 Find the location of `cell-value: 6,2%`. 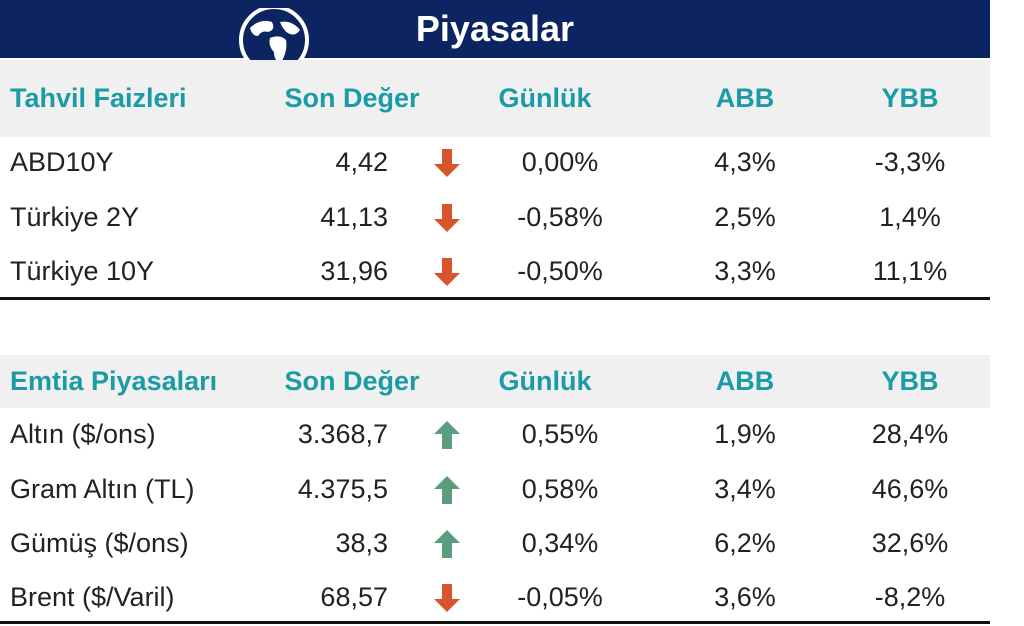

cell-value: 6,2% is located at coordinates (745, 543).